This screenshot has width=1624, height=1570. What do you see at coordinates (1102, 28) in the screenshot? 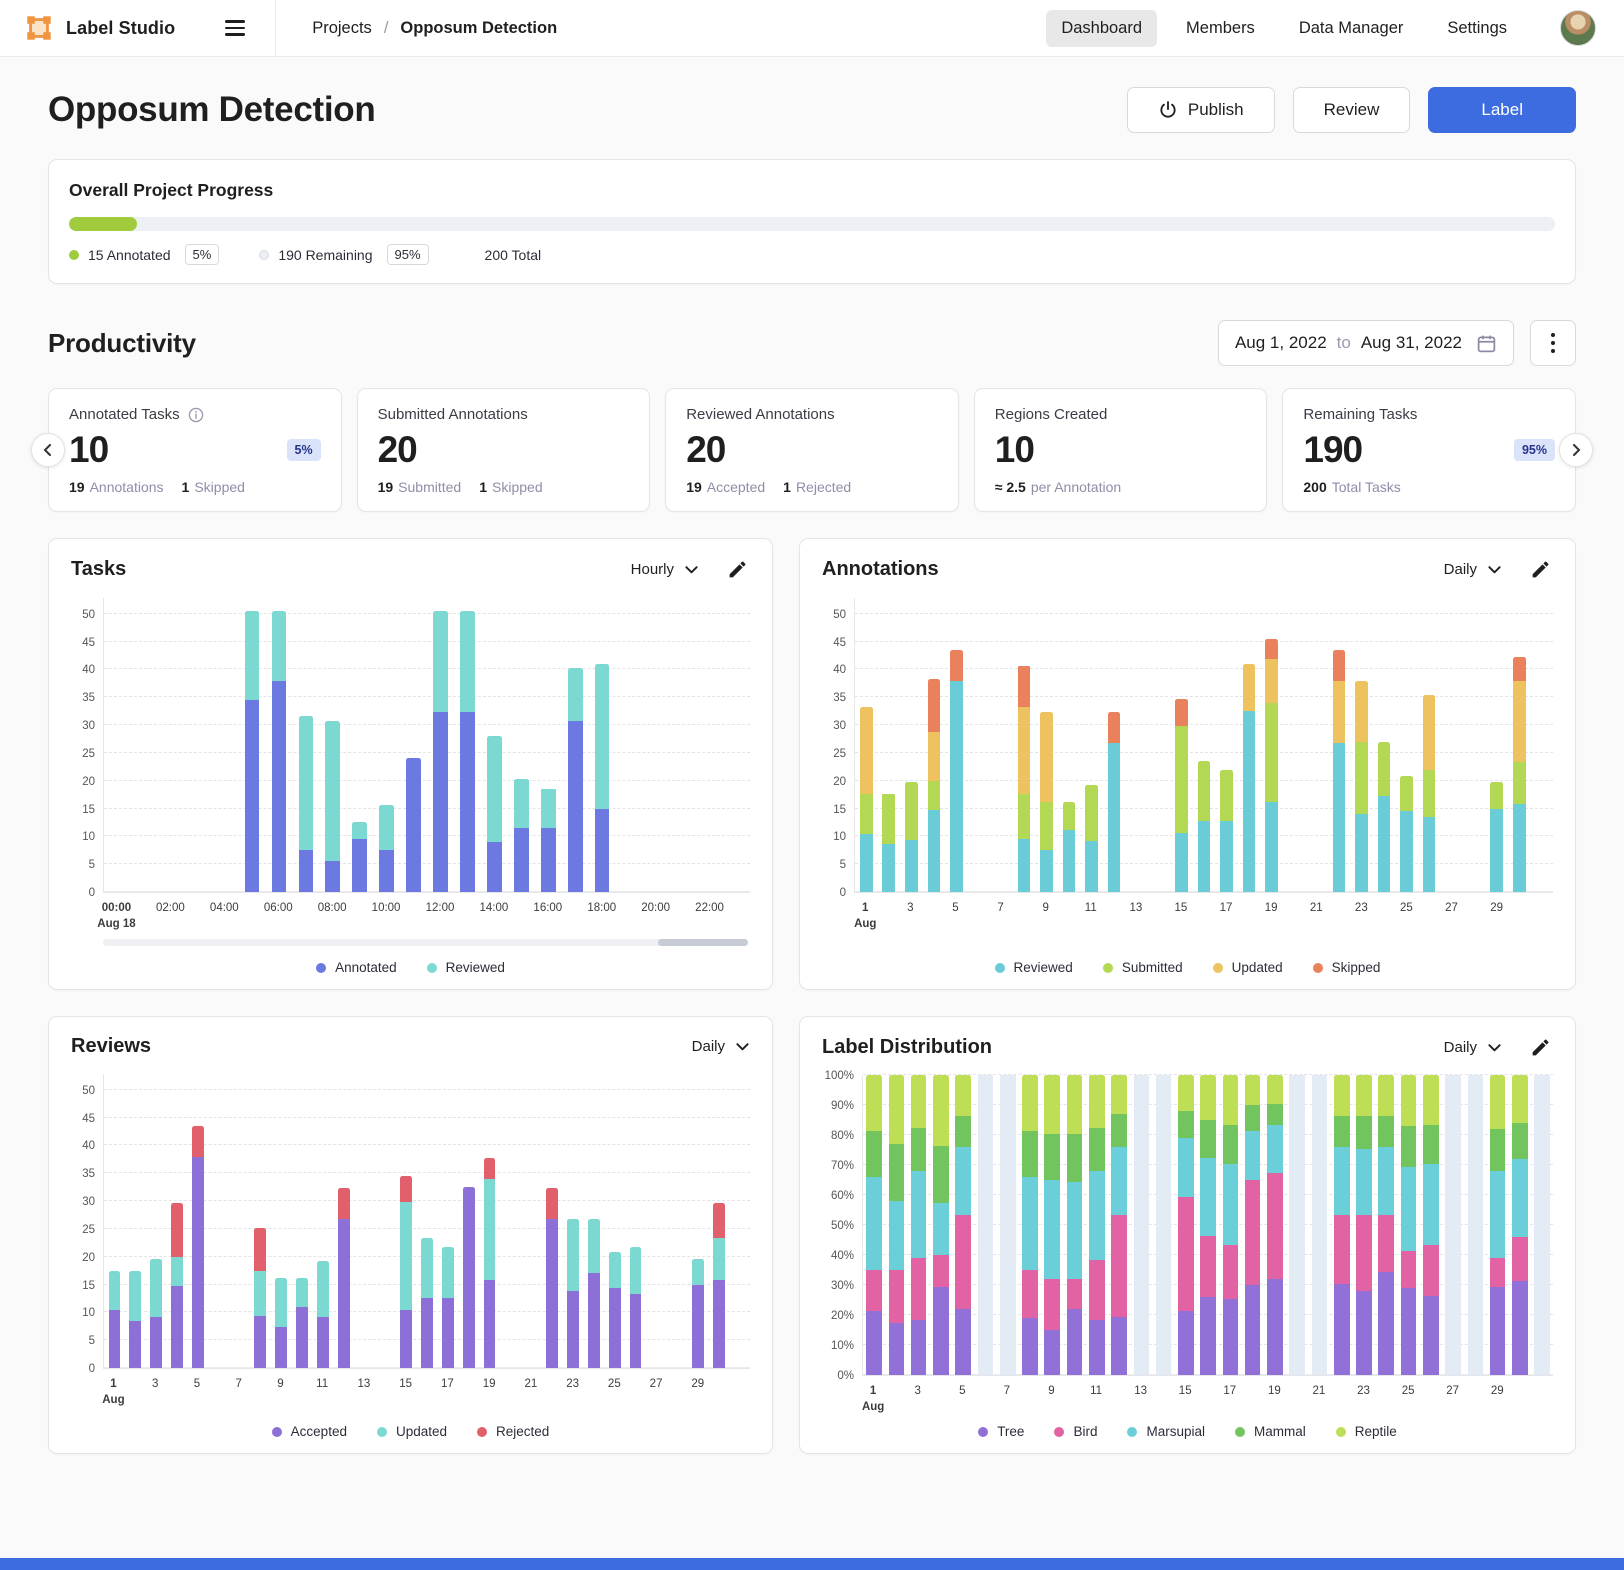
I see `nav-item-dashboard: Dashboard` at bounding box center [1102, 28].